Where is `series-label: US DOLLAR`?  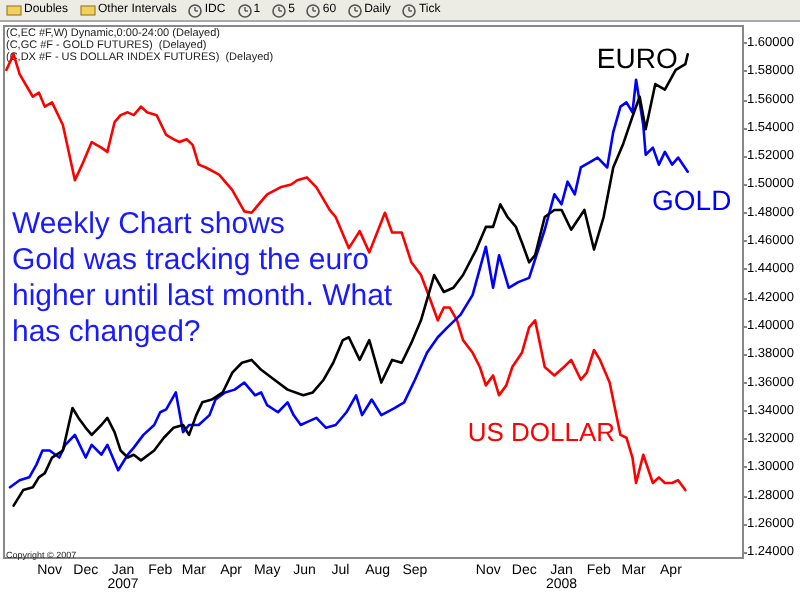 series-label: US DOLLAR is located at coordinates (541, 432).